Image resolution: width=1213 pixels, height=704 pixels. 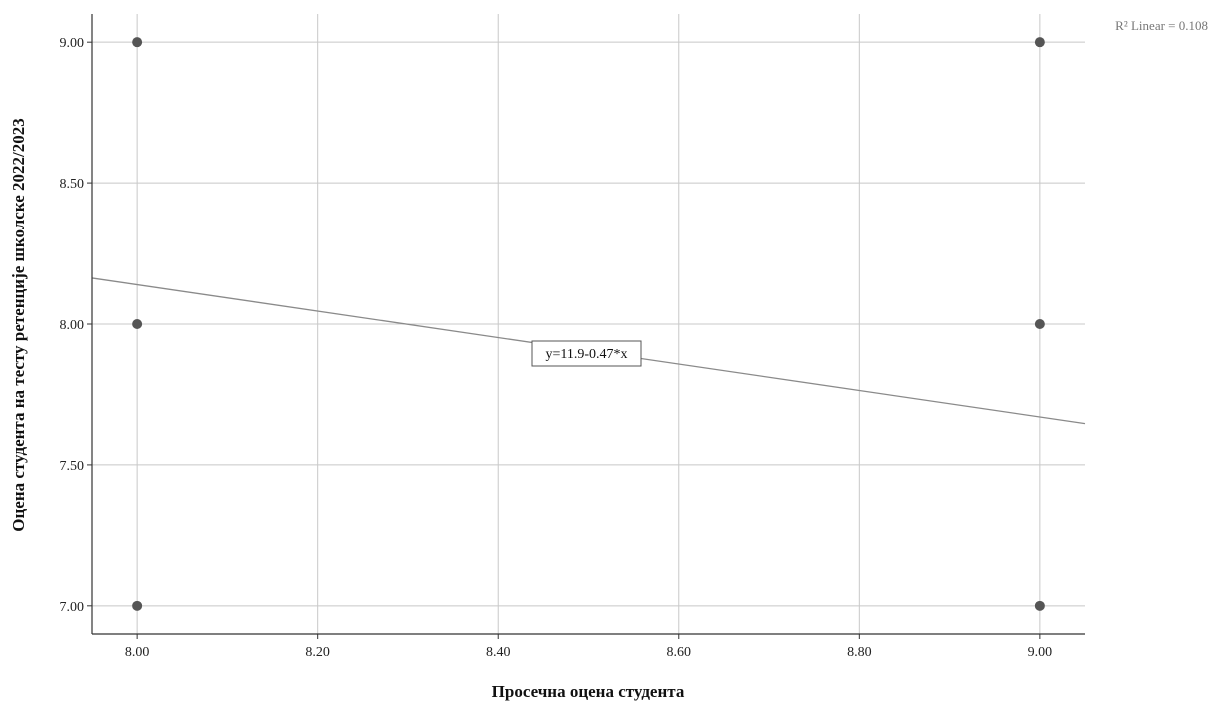 What do you see at coordinates (588, 647) in the screenshot?
I see `x-axis-ticks: 8.00 8.20 8.40 8.60 8.80 9.00` at bounding box center [588, 647].